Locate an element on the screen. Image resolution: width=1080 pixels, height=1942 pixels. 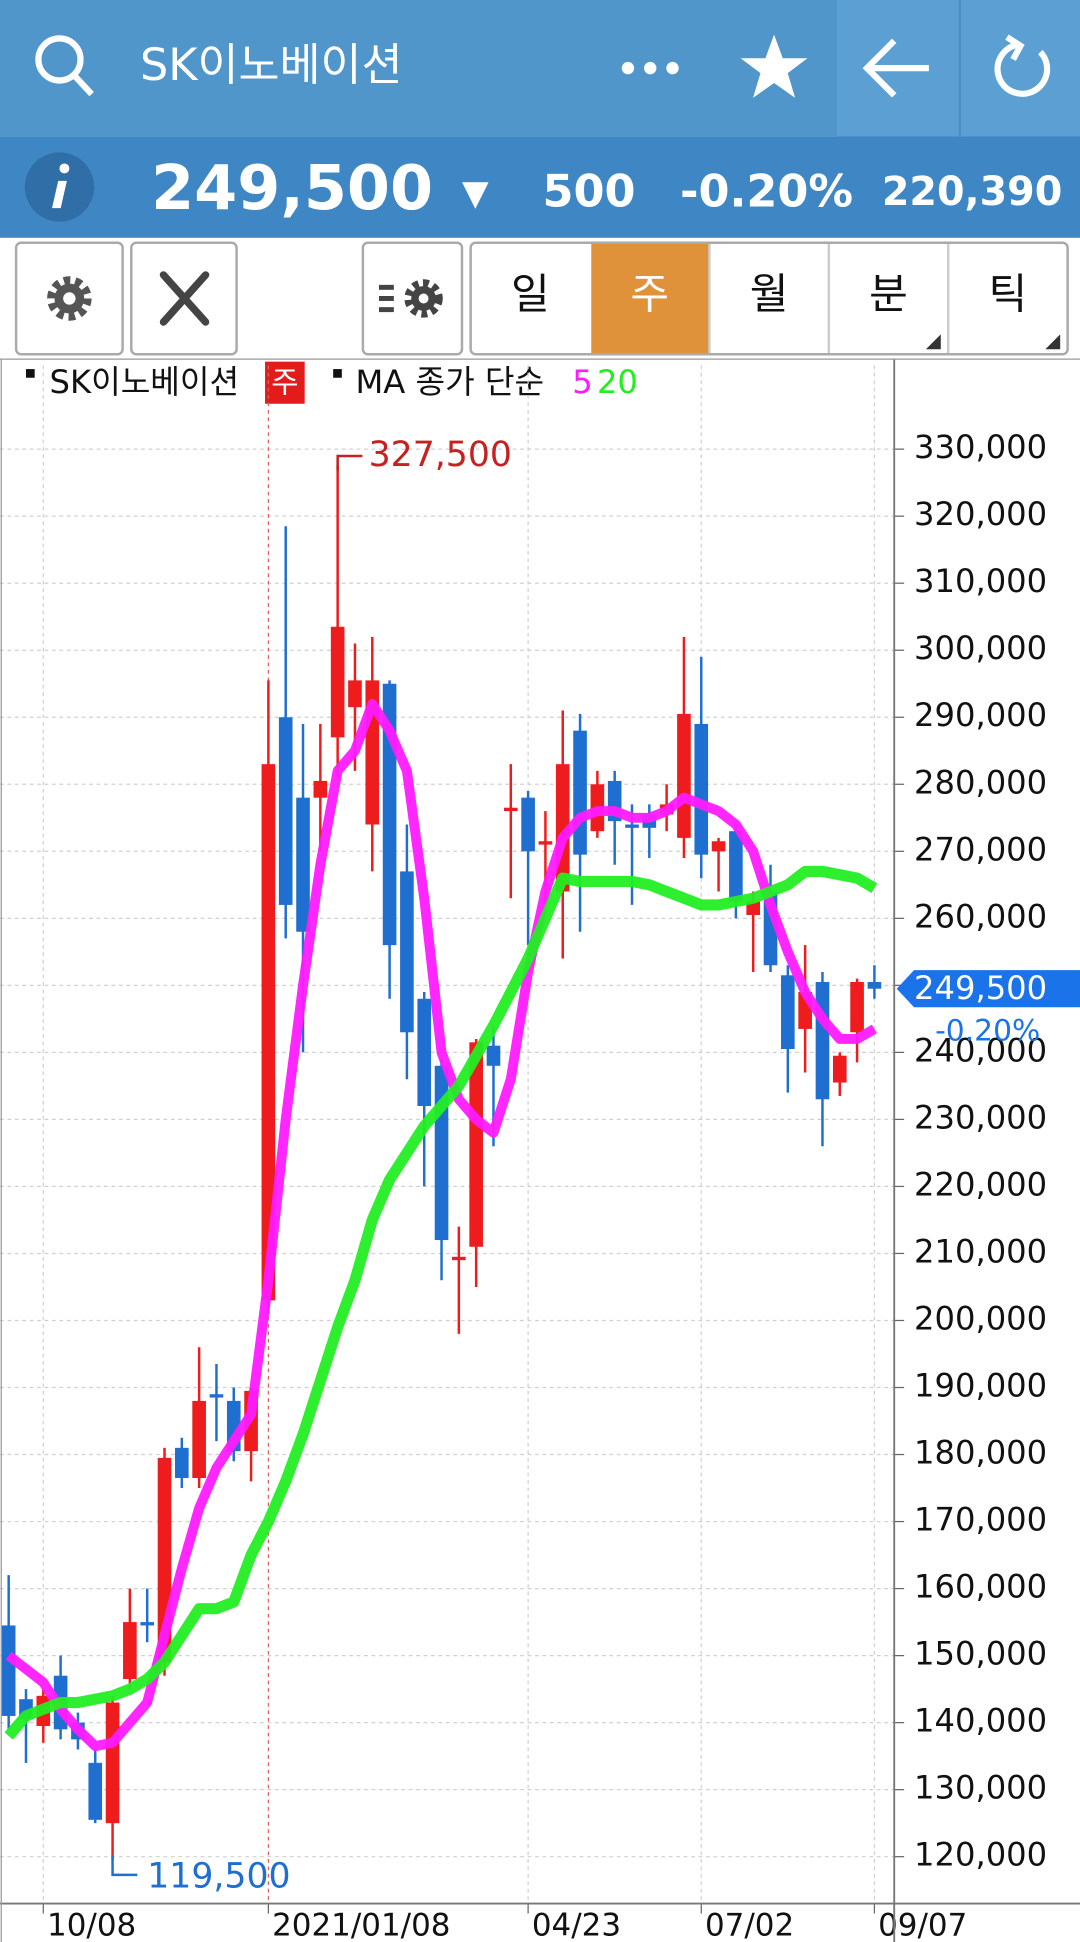
price: 249,500 is located at coordinates (292, 188).